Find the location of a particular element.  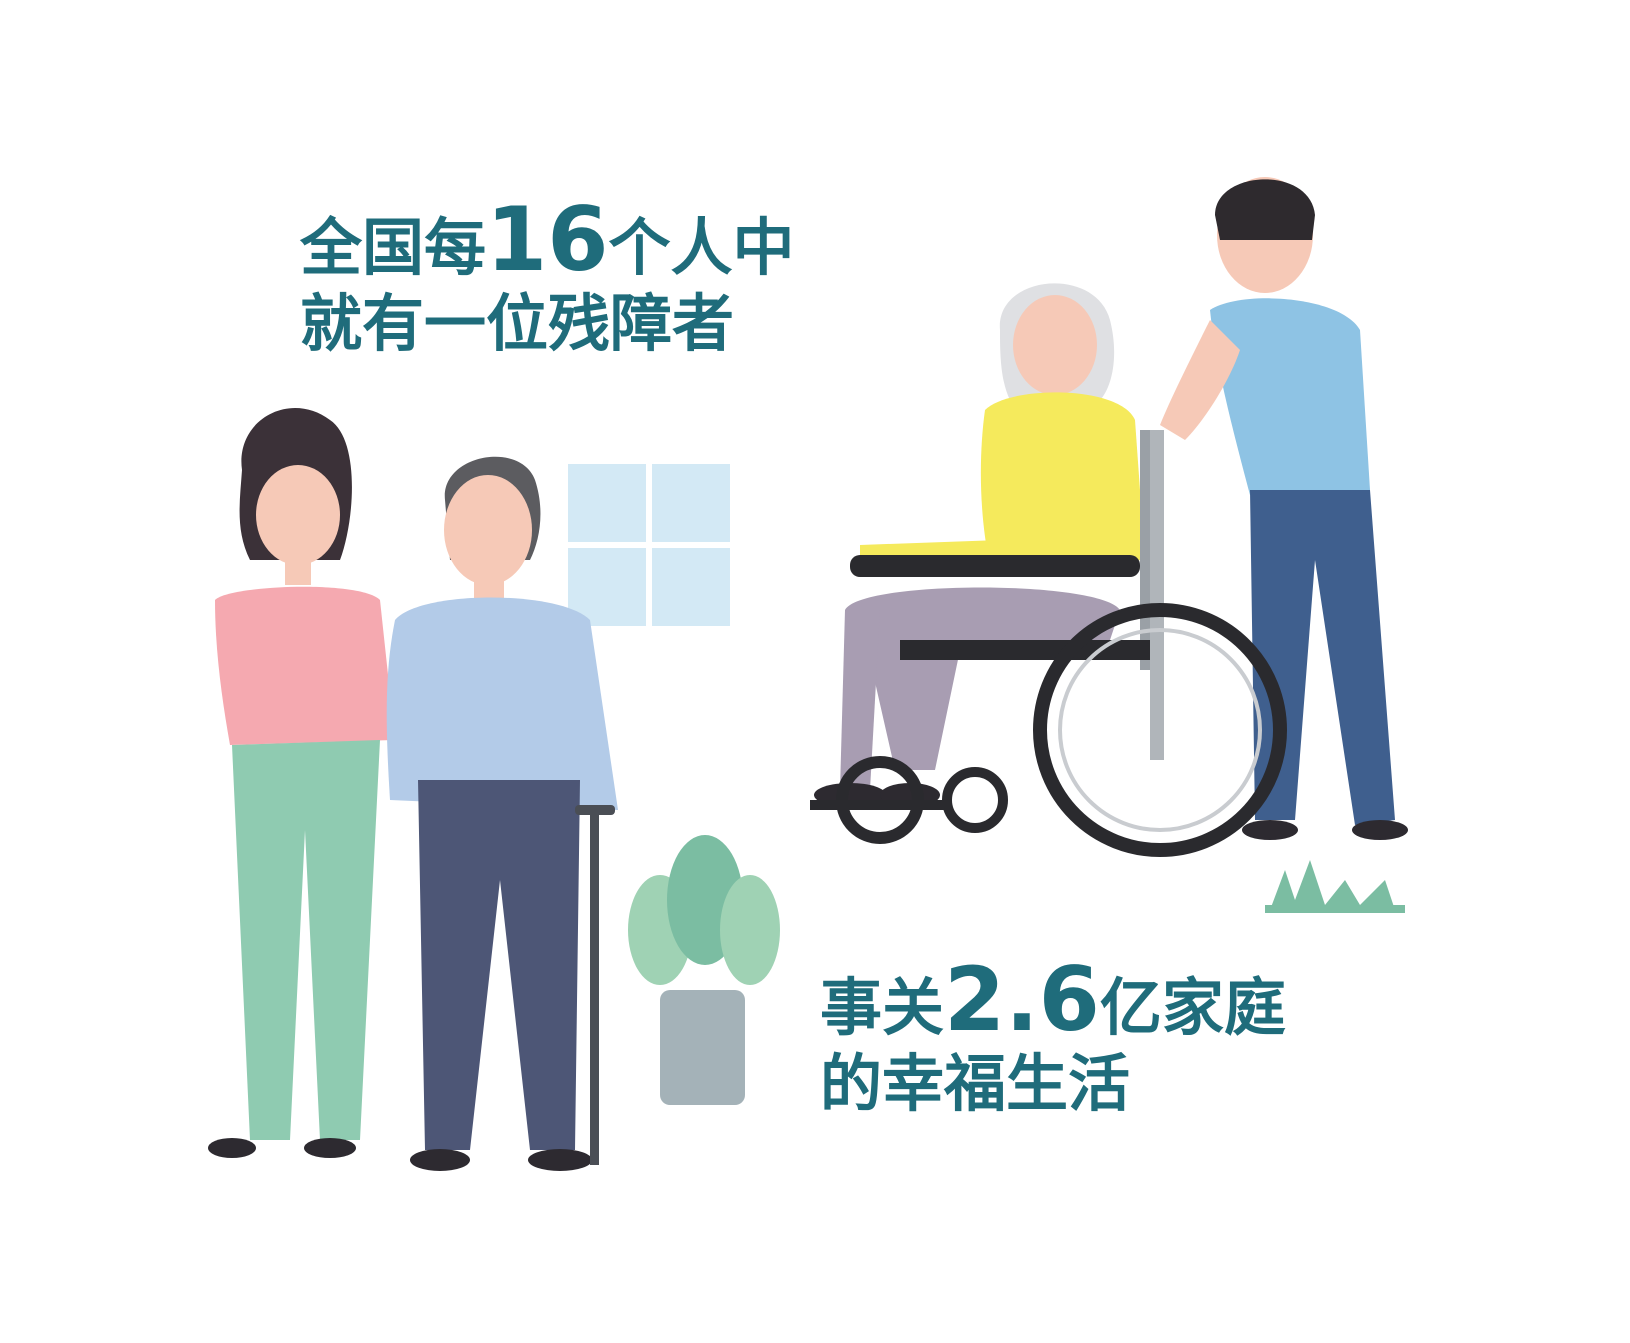

headline-number: 16 is located at coordinates (547, 239).